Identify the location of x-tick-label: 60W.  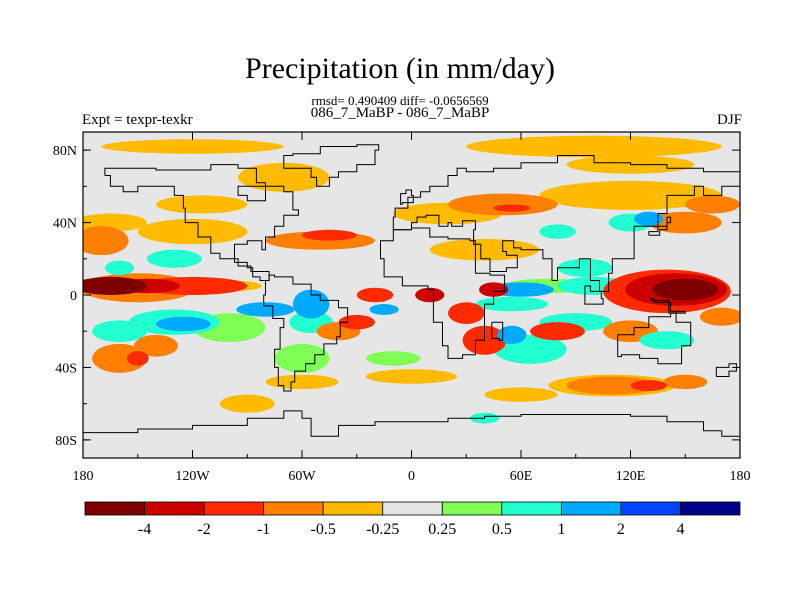
(302, 476).